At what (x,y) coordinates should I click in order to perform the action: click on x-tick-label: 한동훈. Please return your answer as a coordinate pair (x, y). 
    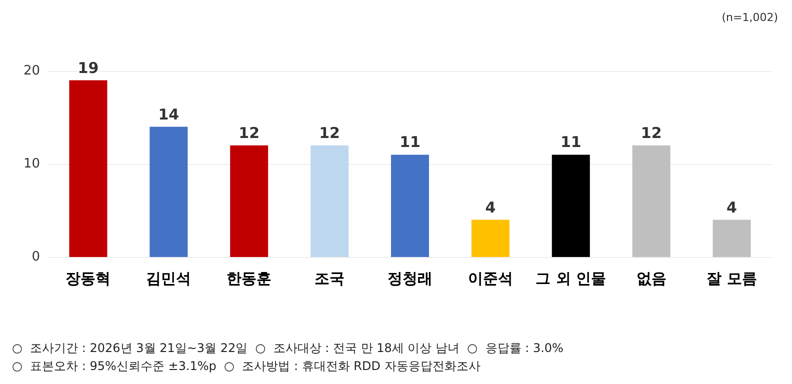
    Looking at the image, I should click on (249, 279).